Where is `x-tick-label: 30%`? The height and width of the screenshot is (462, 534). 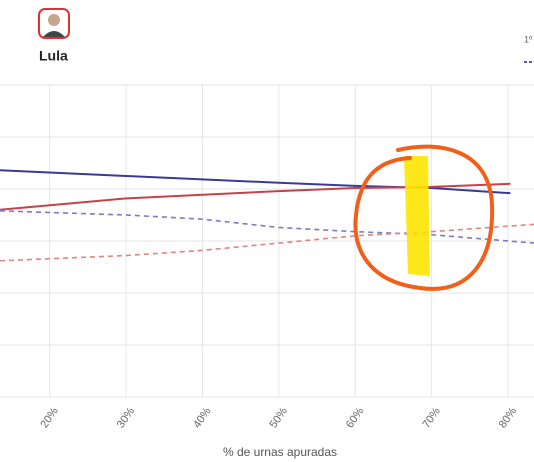 x-tick-label: 30% is located at coordinates (126, 417).